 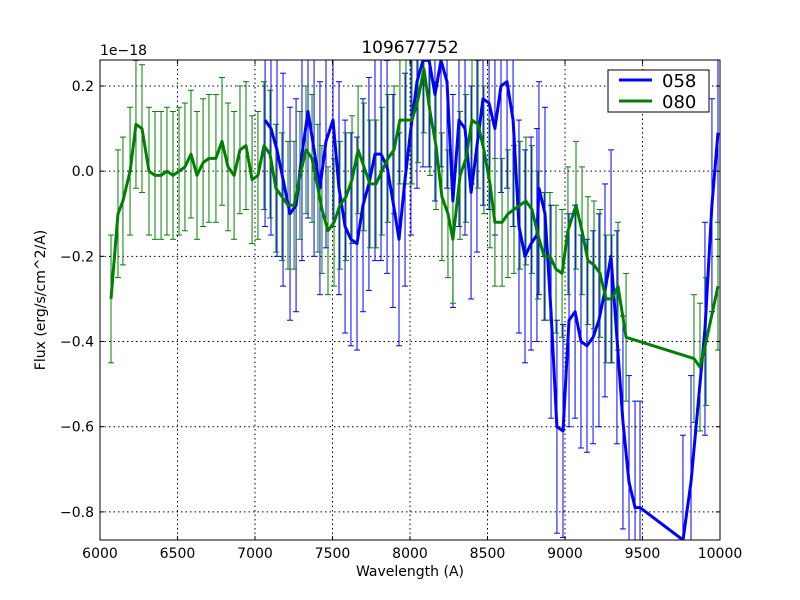 What do you see at coordinates (409, 48) in the screenshot?
I see `chart-title: 109677752` at bounding box center [409, 48].